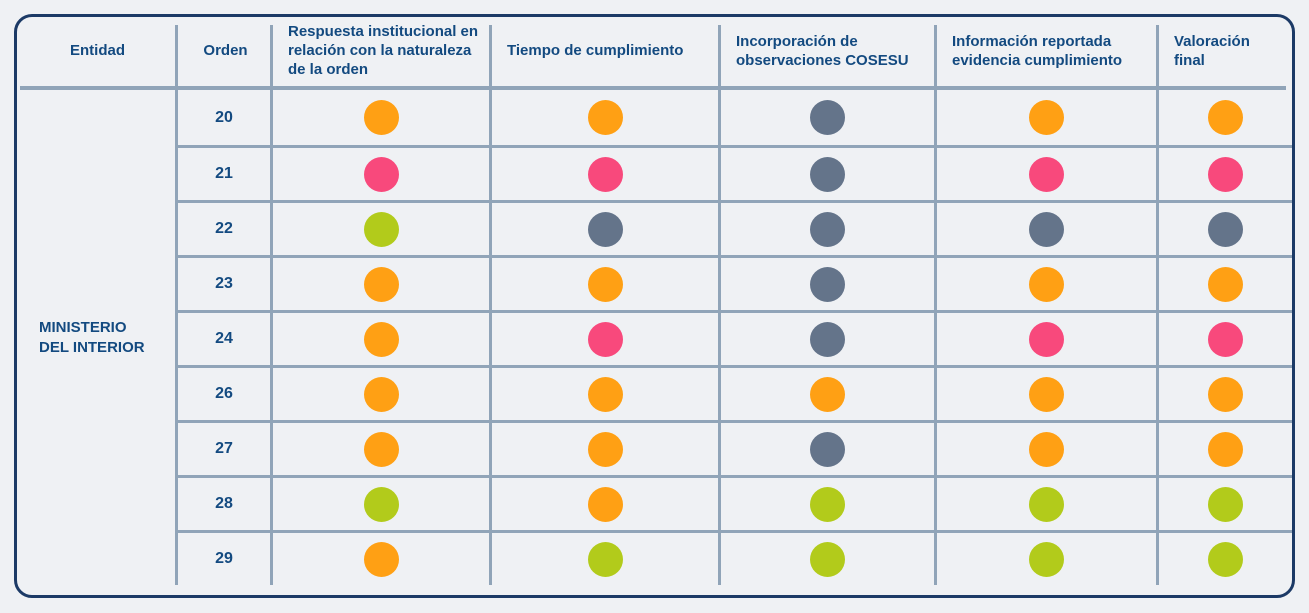  Describe the element at coordinates (595, 51) in the screenshot. I see `column-header-label: Tiempo de cumplimiento` at that location.